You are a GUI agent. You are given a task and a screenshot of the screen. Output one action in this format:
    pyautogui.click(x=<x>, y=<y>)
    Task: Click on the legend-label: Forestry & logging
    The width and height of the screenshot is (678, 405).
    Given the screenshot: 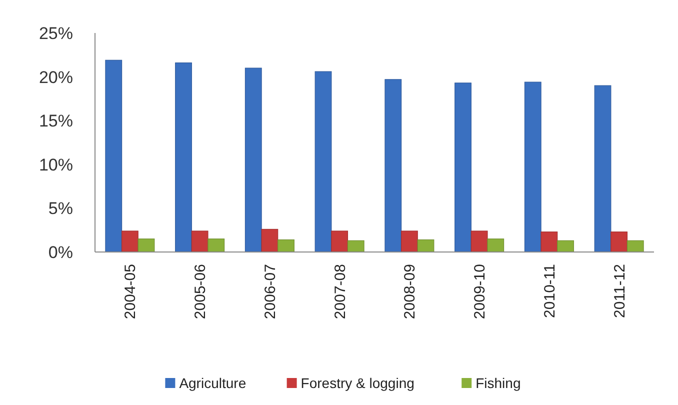 What is the action you would take?
    pyautogui.click(x=357, y=382)
    